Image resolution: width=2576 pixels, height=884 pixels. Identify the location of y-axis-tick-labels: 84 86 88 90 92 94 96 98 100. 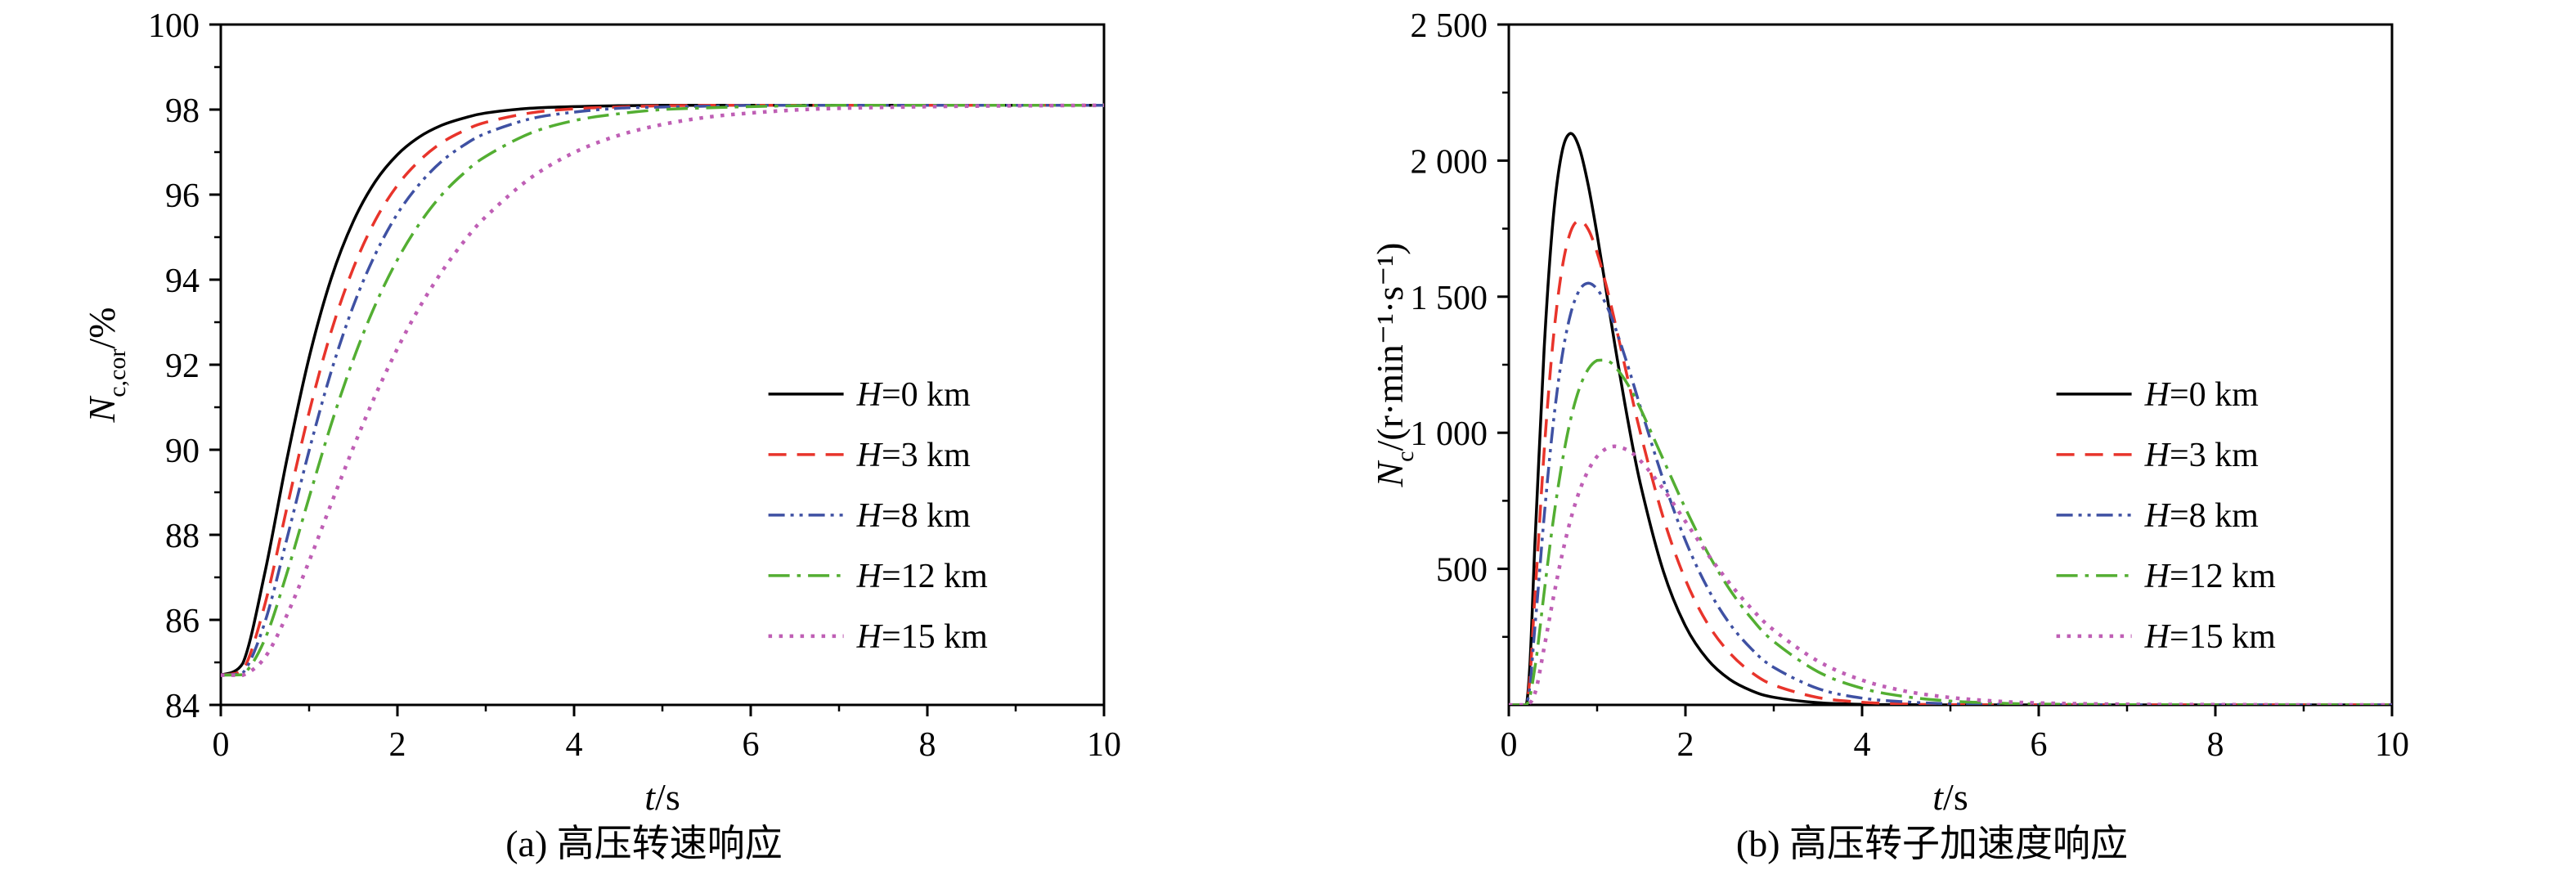
(174, 366).